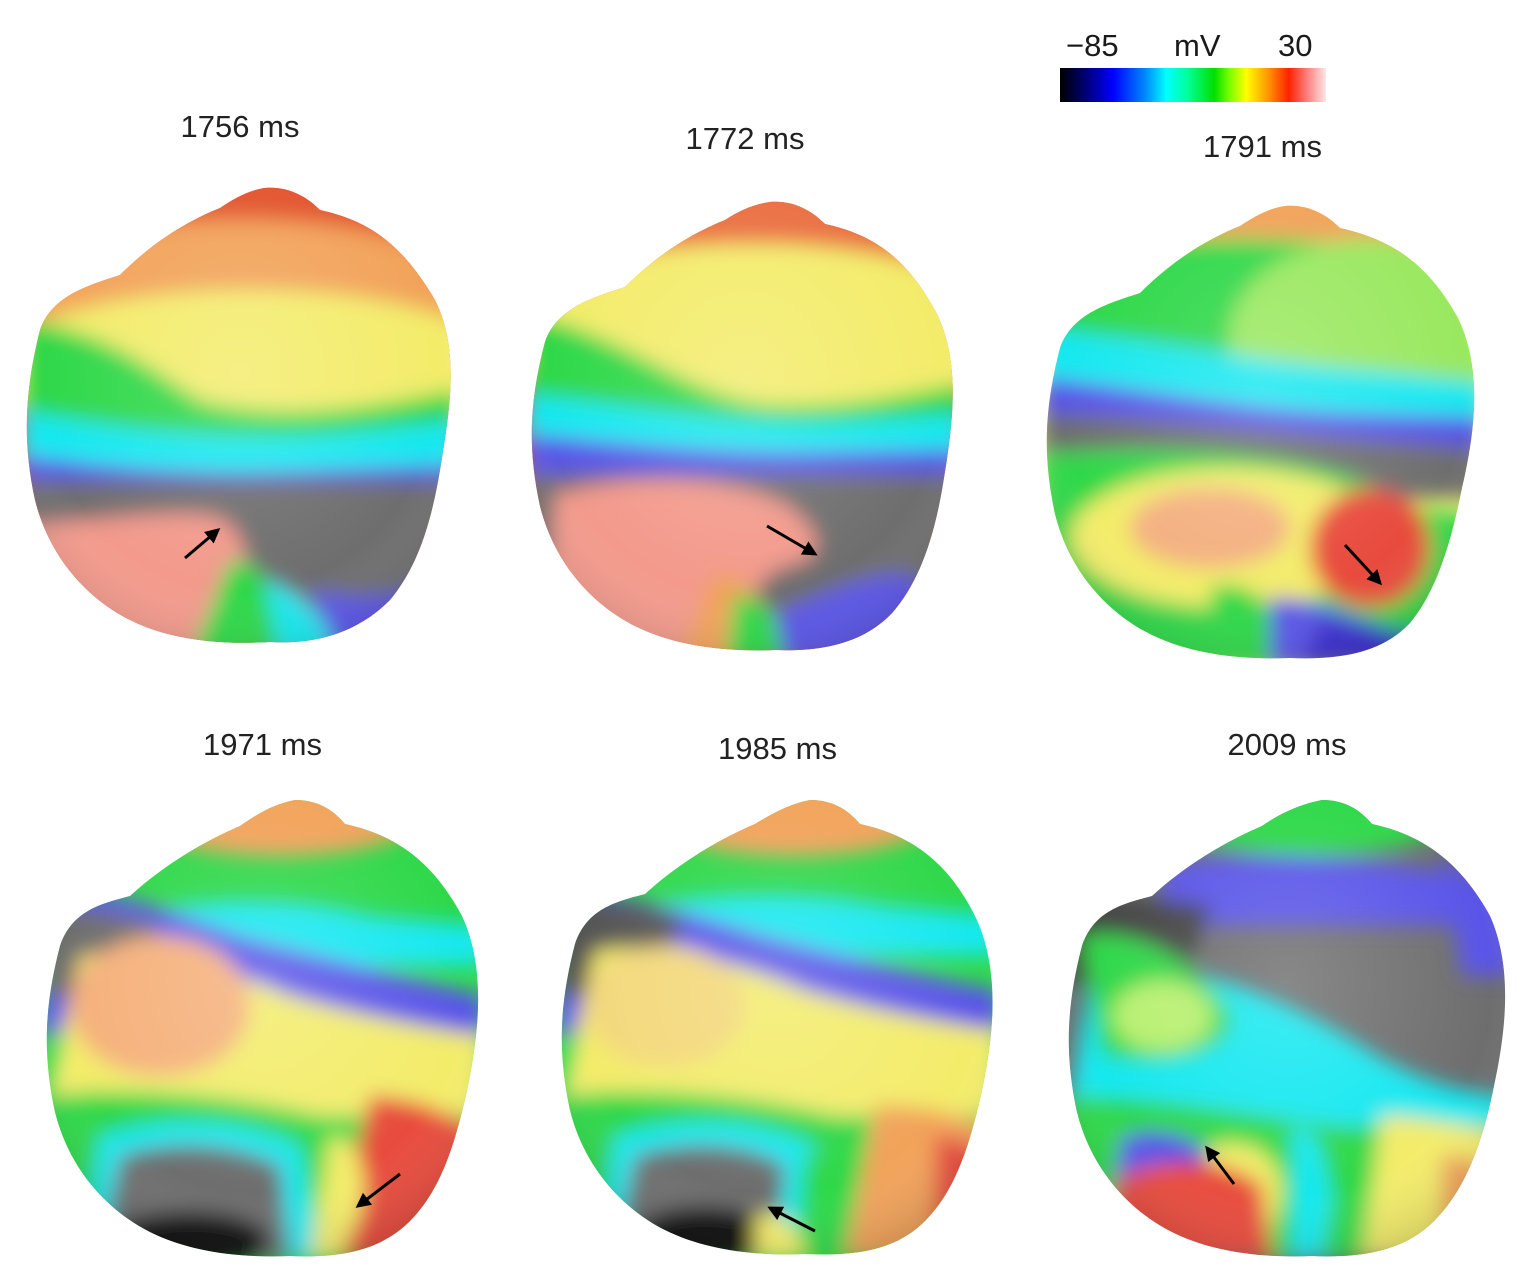 This screenshot has width=1531, height=1288. What do you see at coordinates (1262, 146) in the screenshot?
I see `panel-time-label: 1791 ms` at bounding box center [1262, 146].